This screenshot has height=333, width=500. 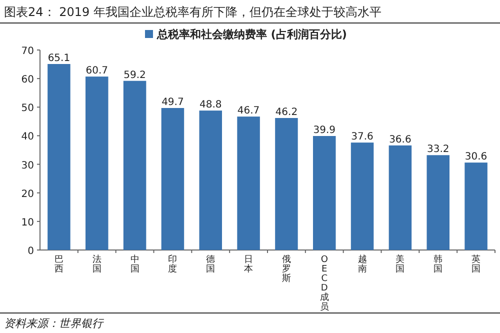 I want to click on text: 资料来源：世界银行, so click(x=54, y=323).